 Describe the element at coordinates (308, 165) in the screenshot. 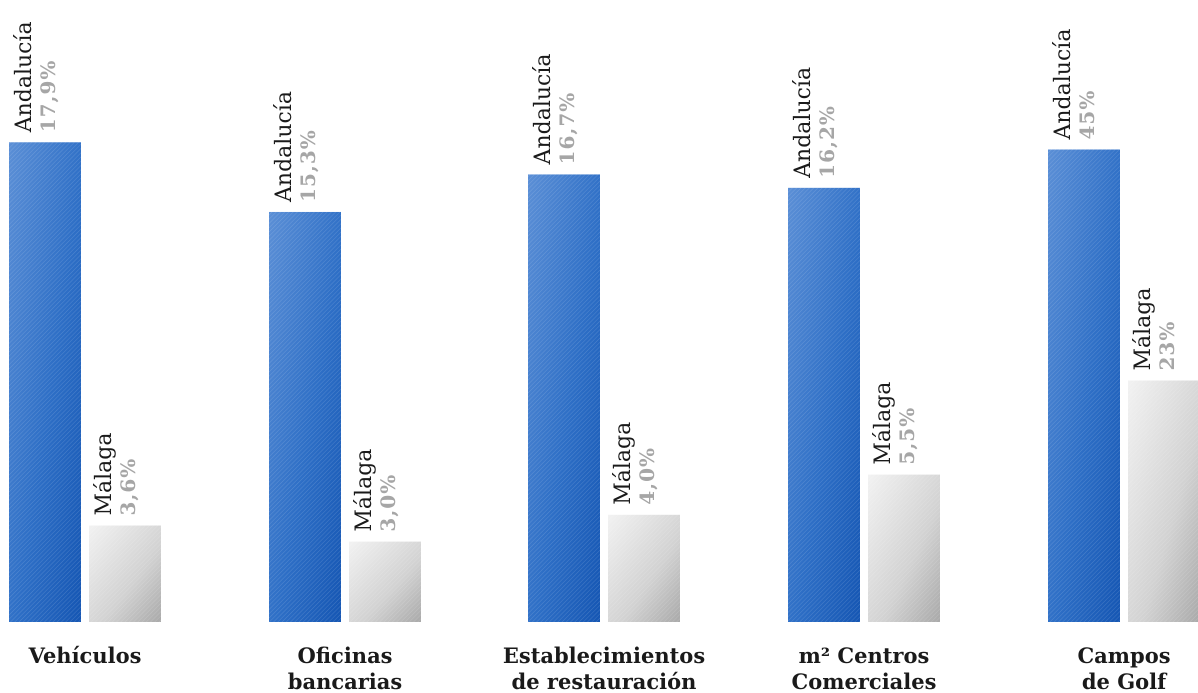

I see `value-label: 15,3%` at that location.